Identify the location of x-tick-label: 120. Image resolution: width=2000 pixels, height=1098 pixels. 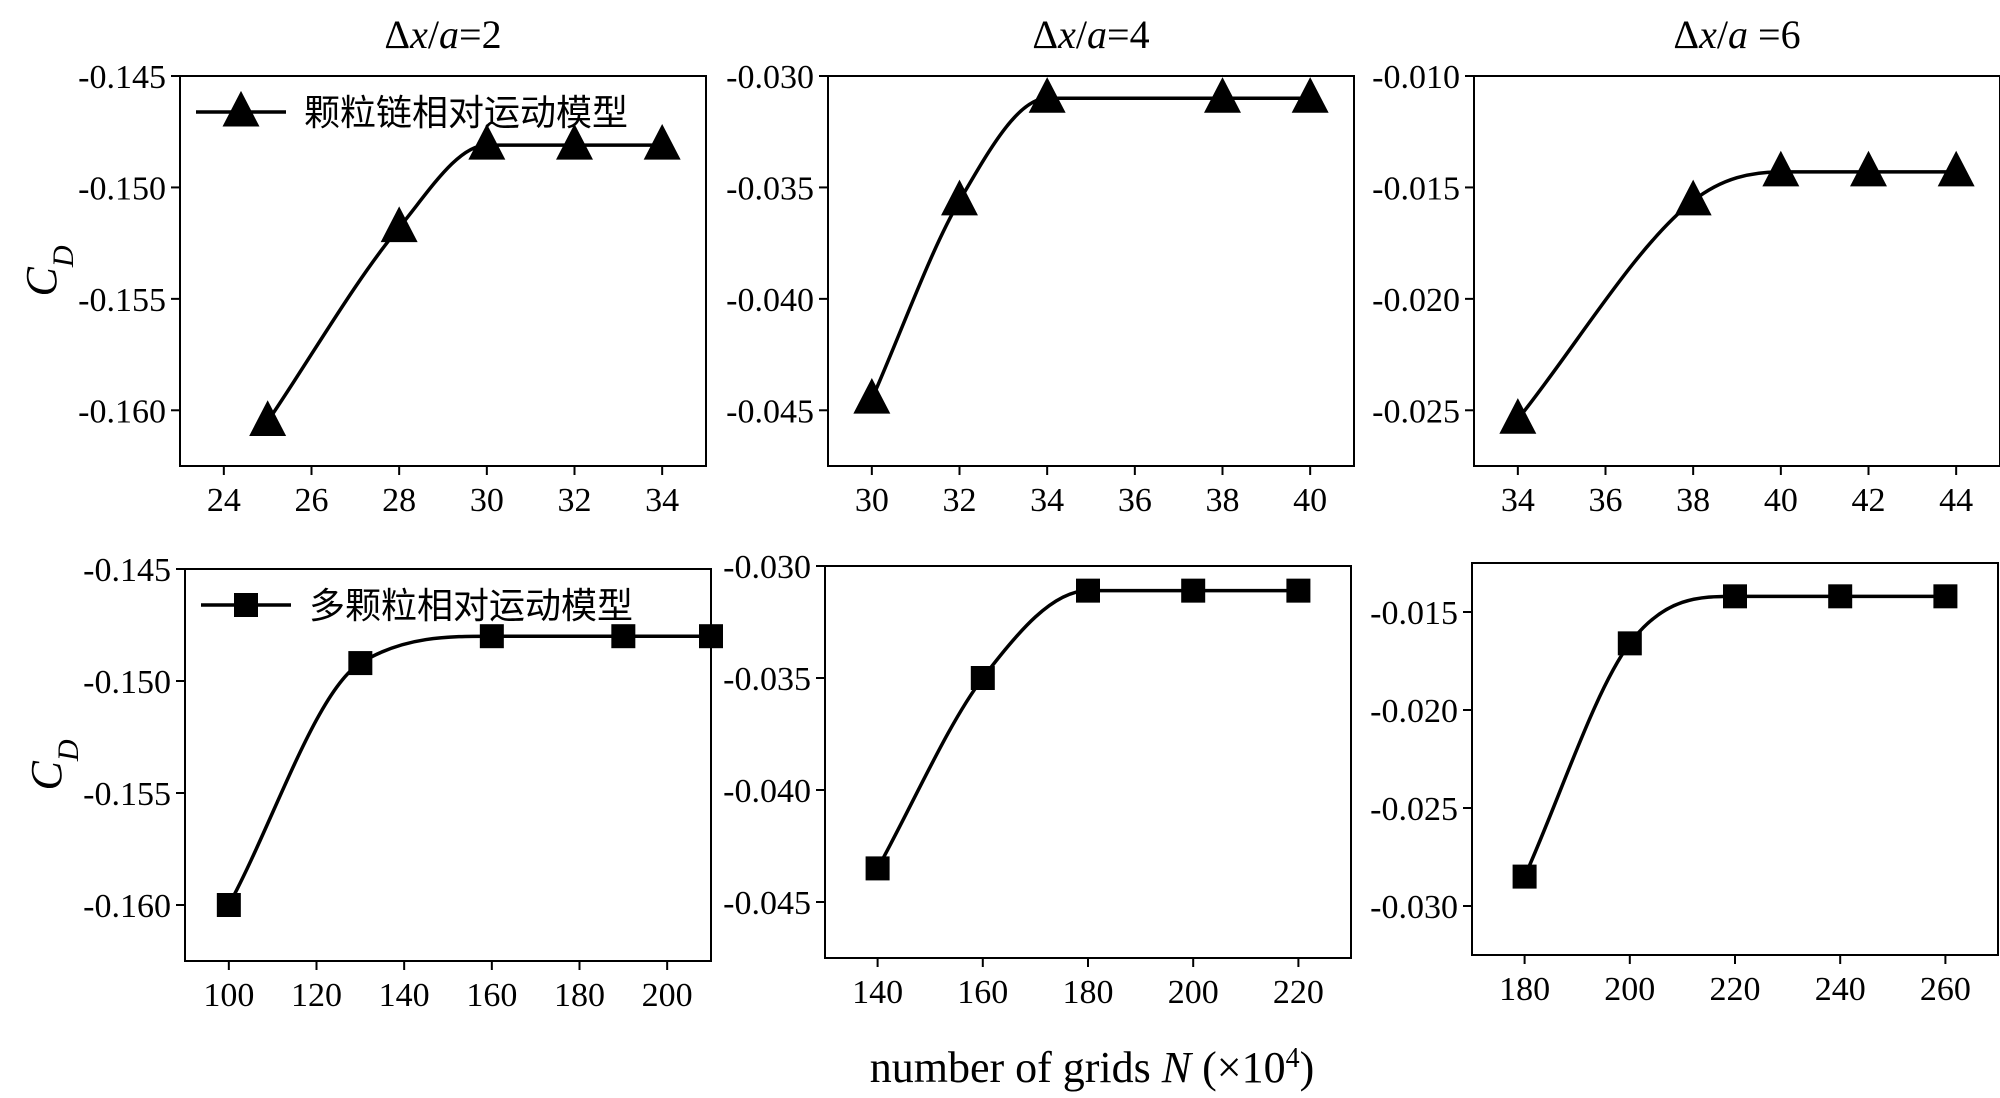
(316, 995).